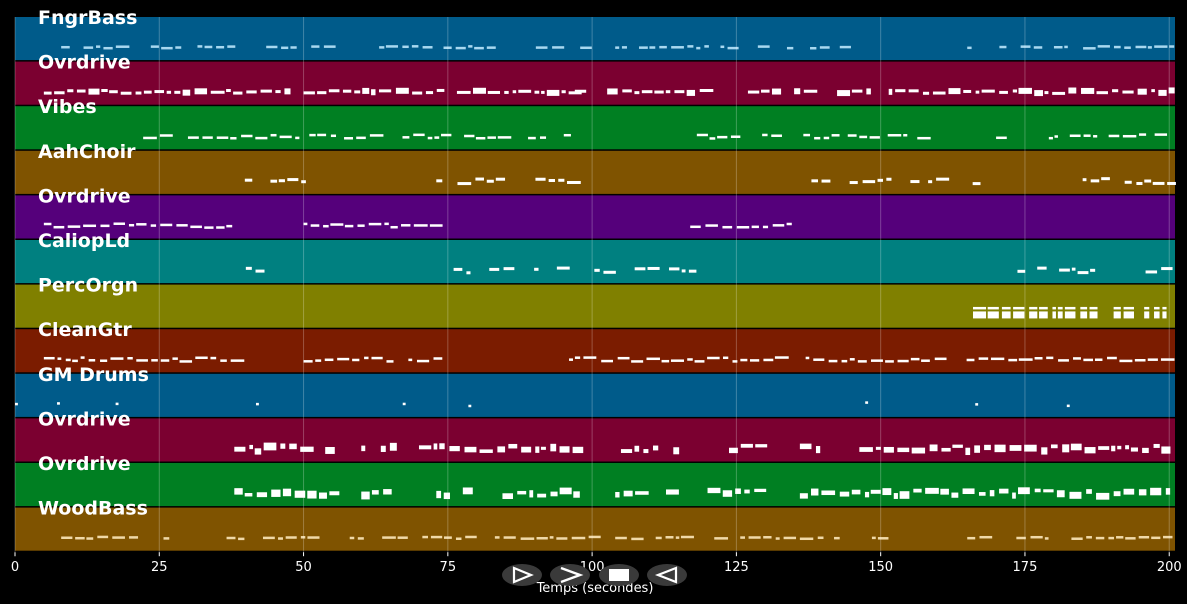 Image resolution: width=1187 pixels, height=604 pixels. I want to click on forward-icon, so click(572, 575).